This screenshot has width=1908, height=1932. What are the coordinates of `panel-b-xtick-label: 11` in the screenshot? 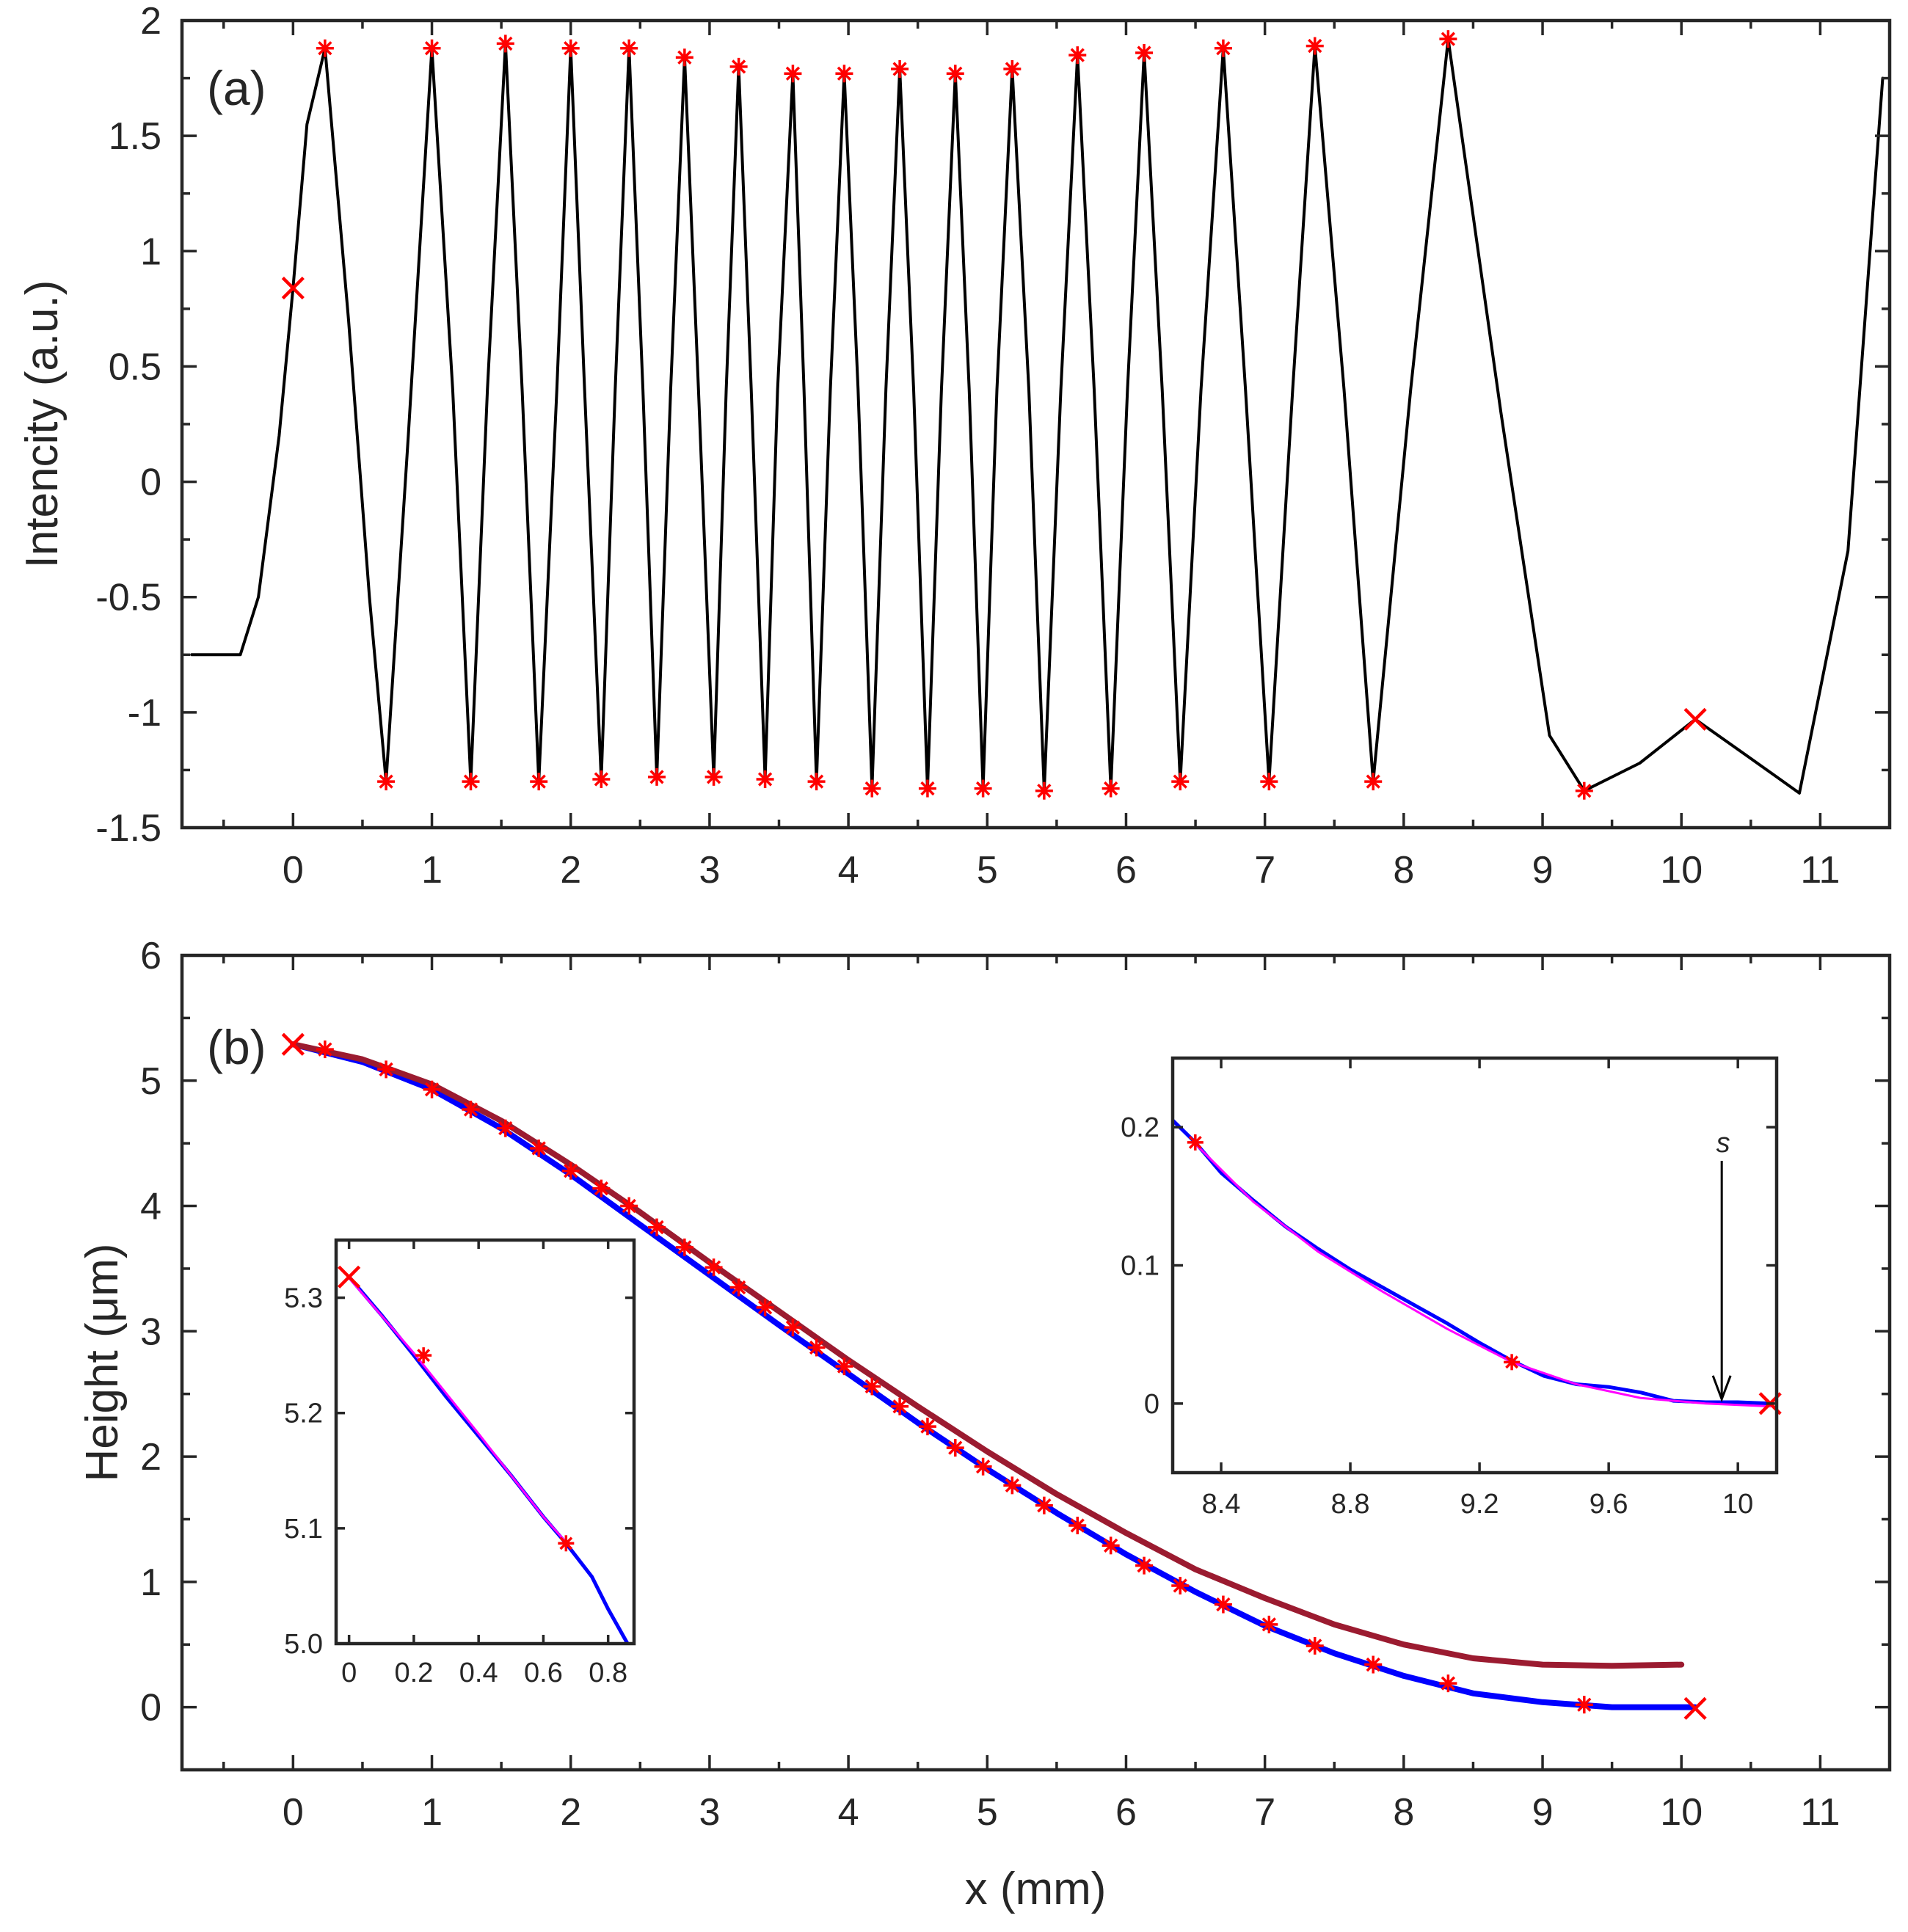 It's located at (1820, 1812).